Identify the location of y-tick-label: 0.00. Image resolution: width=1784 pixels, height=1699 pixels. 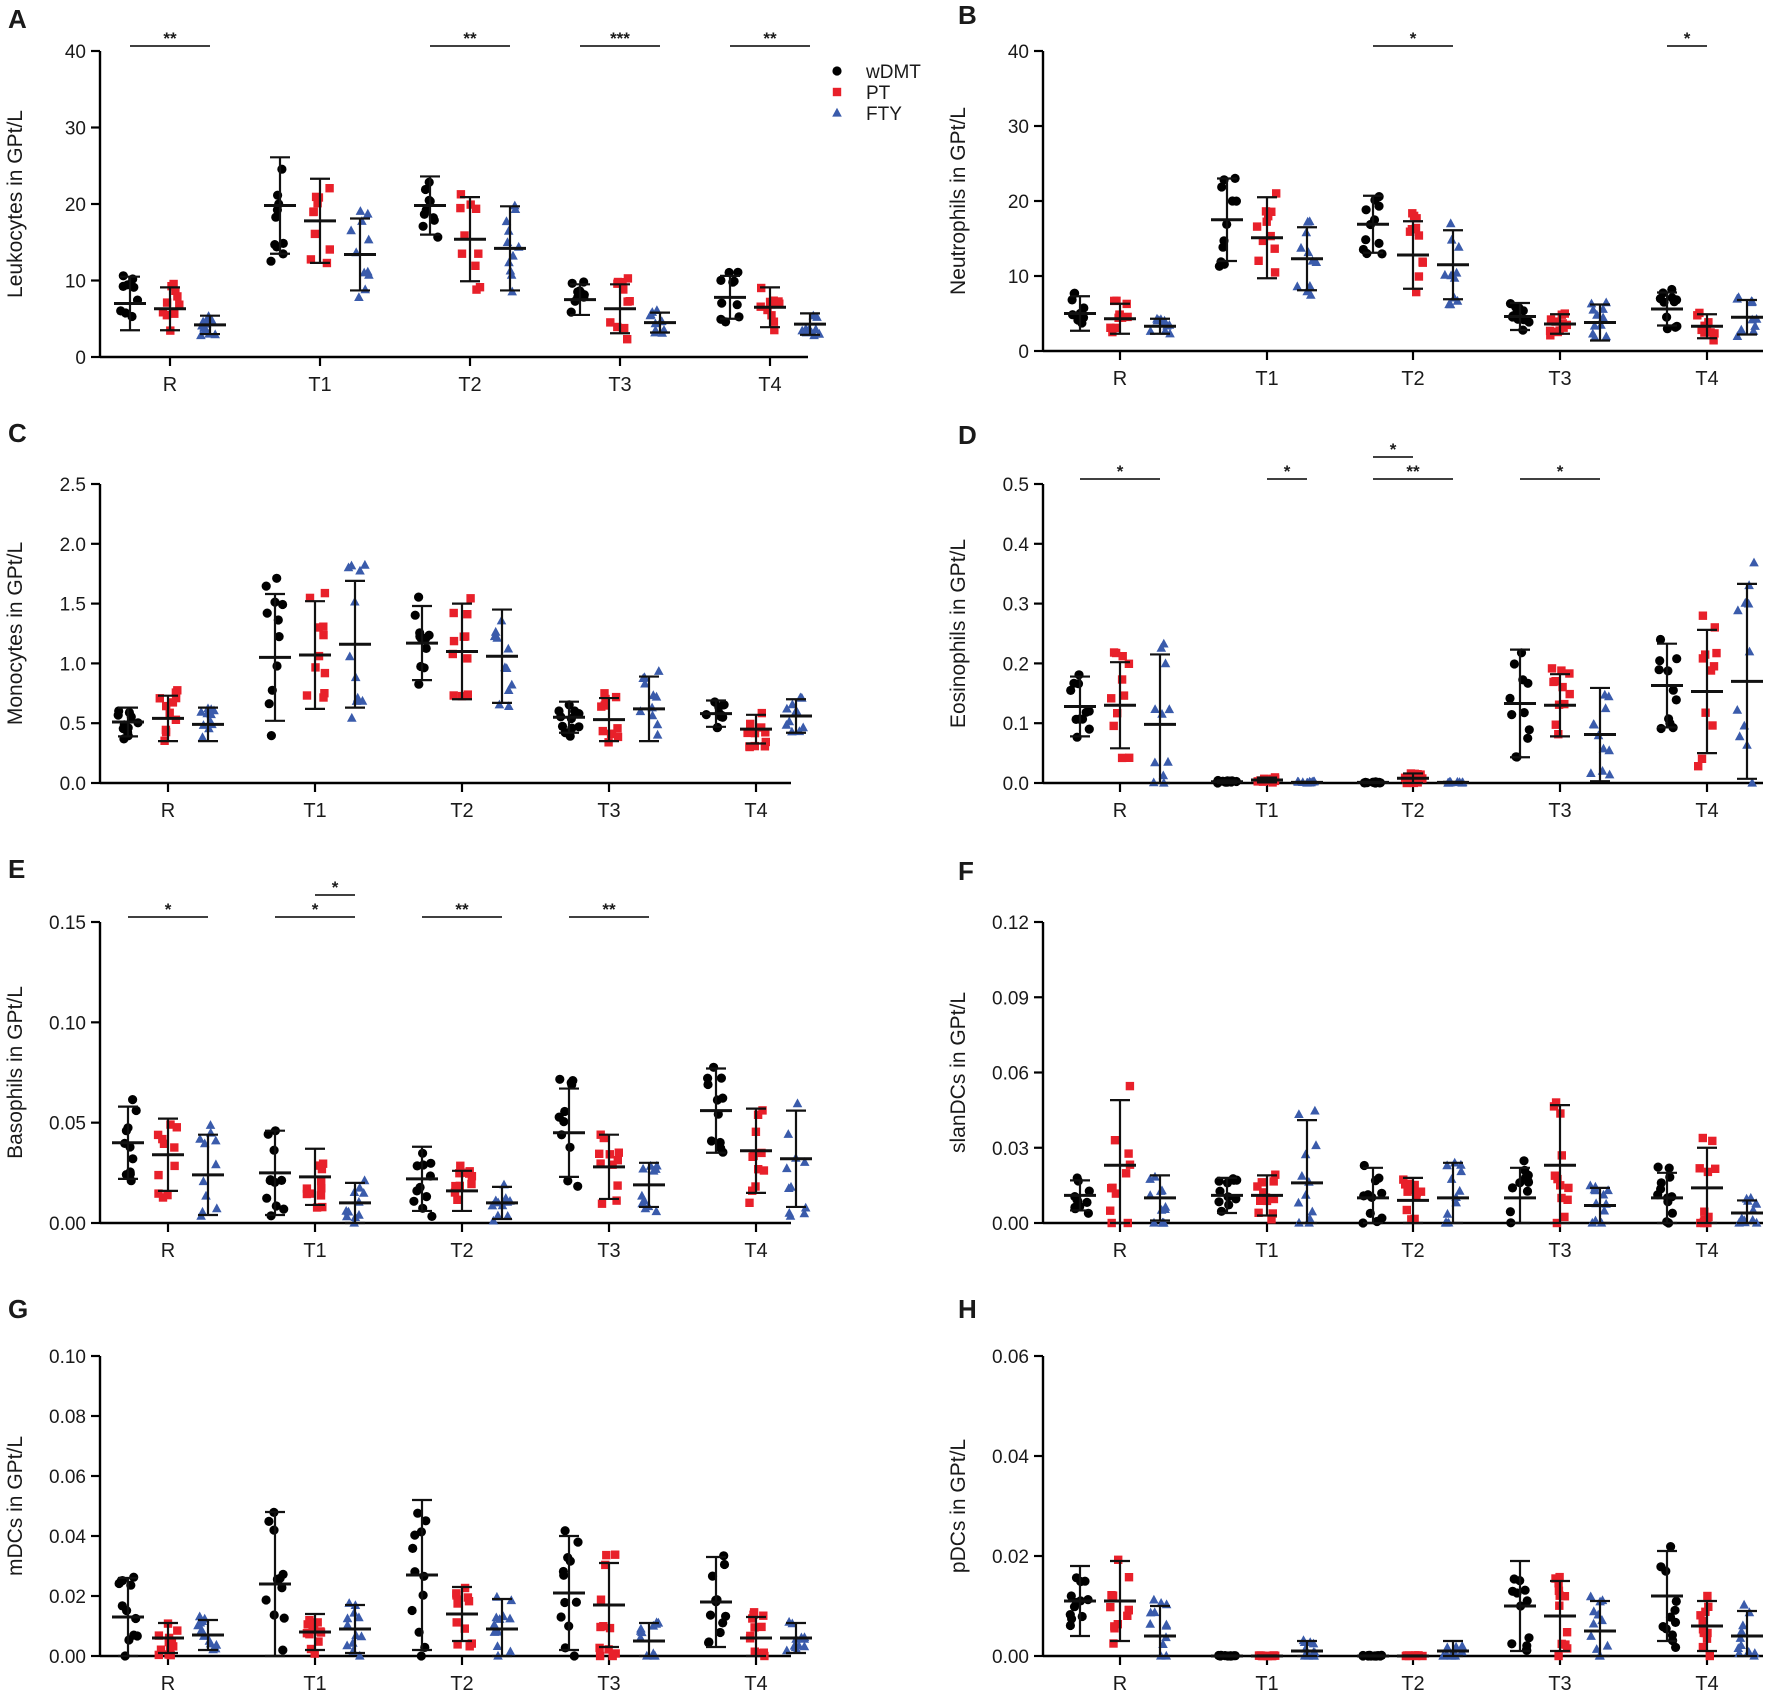
(67, 1657).